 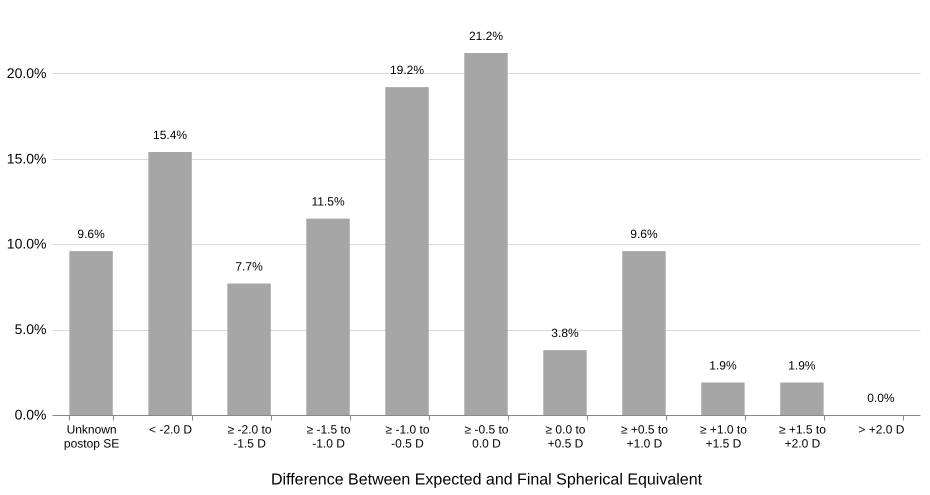 What do you see at coordinates (881, 398) in the screenshot?
I see `data-label: 0.0%` at bounding box center [881, 398].